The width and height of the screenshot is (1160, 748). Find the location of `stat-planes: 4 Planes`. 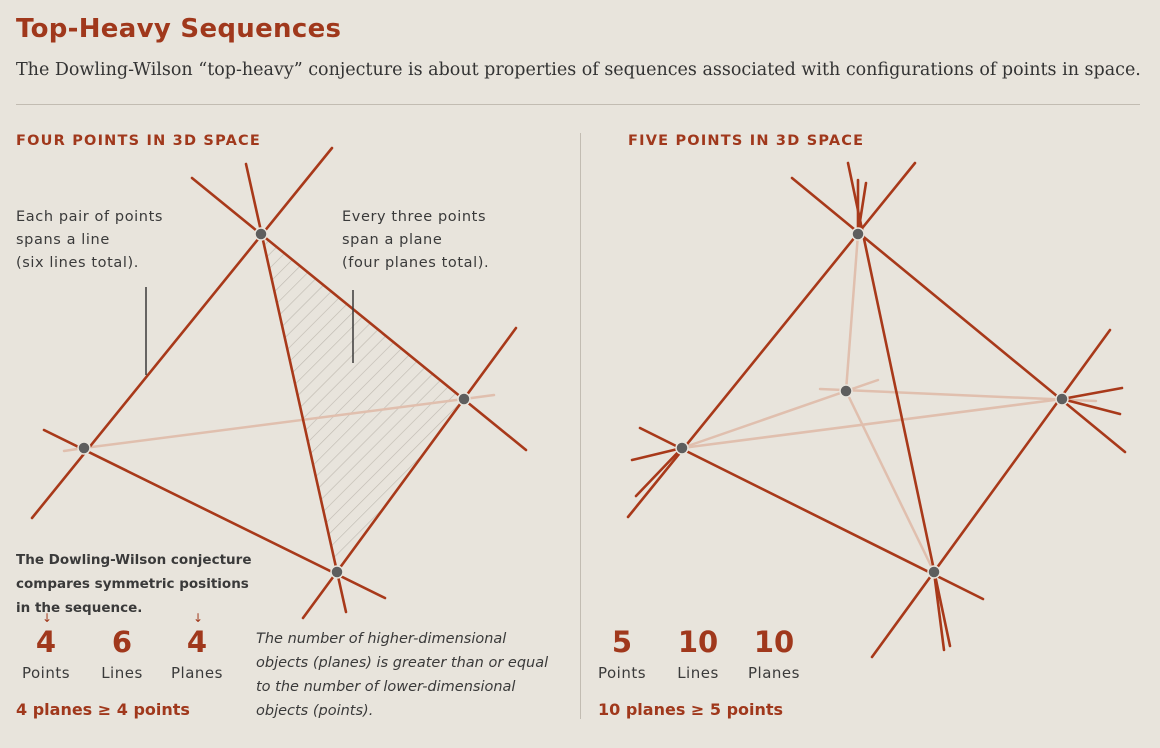

stat-planes: 4 Planes is located at coordinates (197, 652).